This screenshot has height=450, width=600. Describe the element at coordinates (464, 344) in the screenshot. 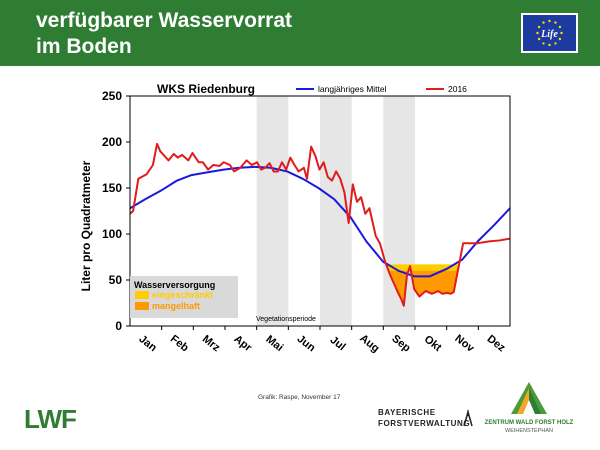

I see `x-tick-label: Nov` at that location.